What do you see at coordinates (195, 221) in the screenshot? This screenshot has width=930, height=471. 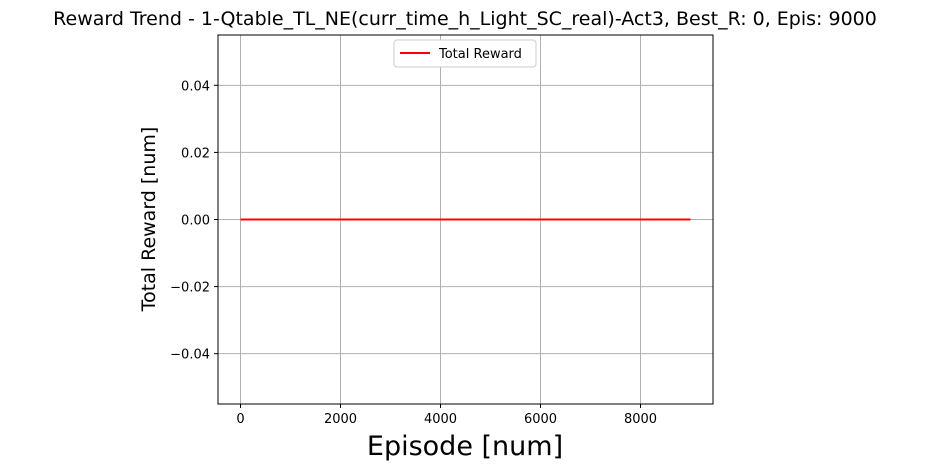 I see `y-tick-label: 0.00` at bounding box center [195, 221].